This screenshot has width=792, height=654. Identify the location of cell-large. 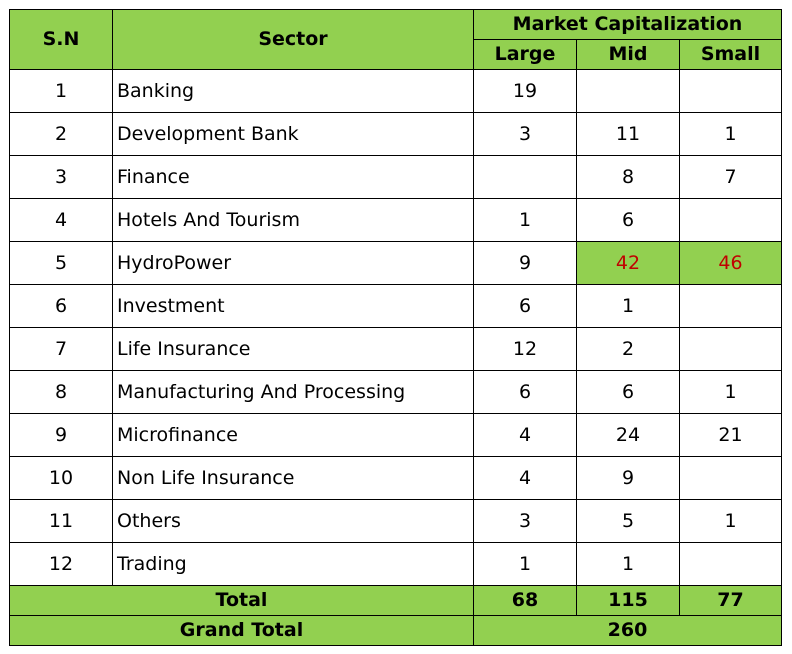
(525, 177).